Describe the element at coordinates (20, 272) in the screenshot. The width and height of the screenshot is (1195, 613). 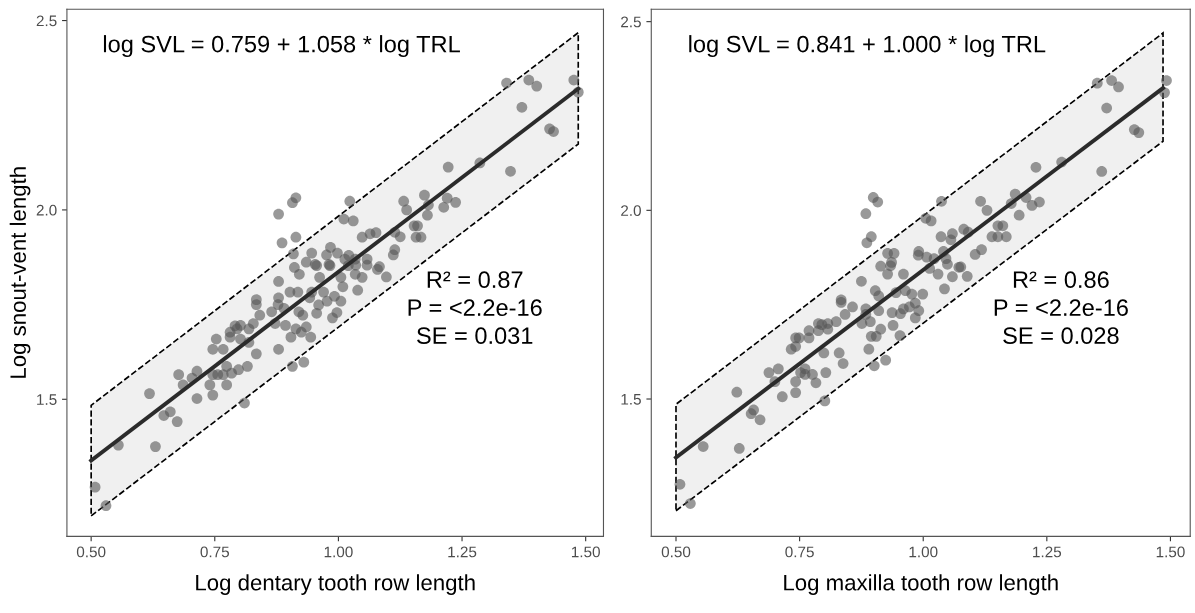
I see `y-axis-title: Log snout-vent length` at that location.